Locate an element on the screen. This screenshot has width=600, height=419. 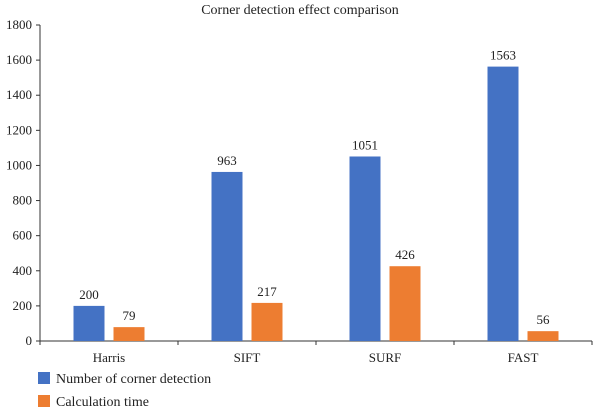
data-label: 79 is located at coordinates (129, 315).